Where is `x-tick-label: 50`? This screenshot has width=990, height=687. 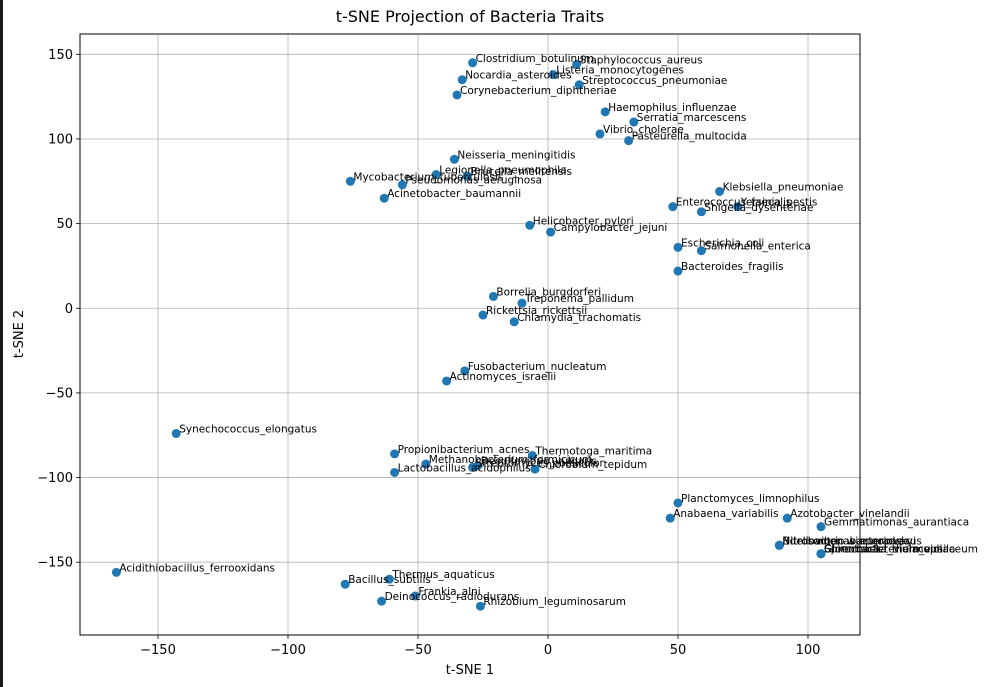 x-tick-label: 50 is located at coordinates (678, 650).